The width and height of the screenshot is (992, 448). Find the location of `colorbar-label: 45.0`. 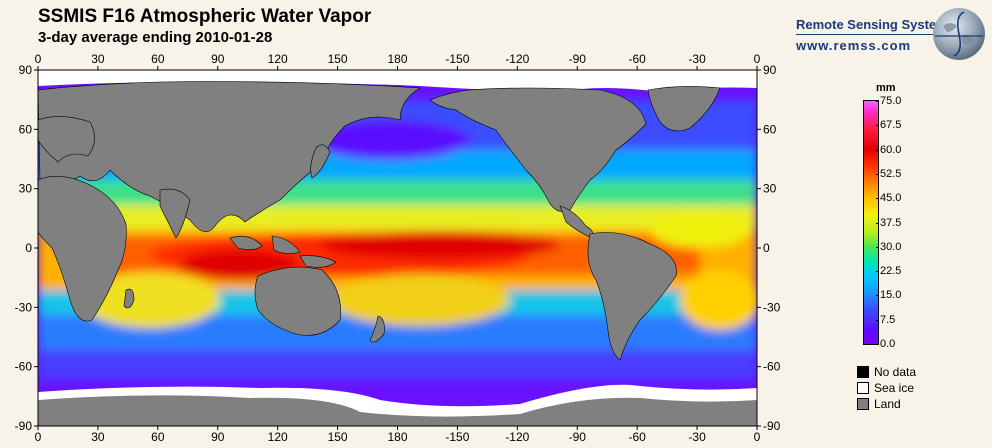

colorbar-label: 45.0 is located at coordinates (888, 198).